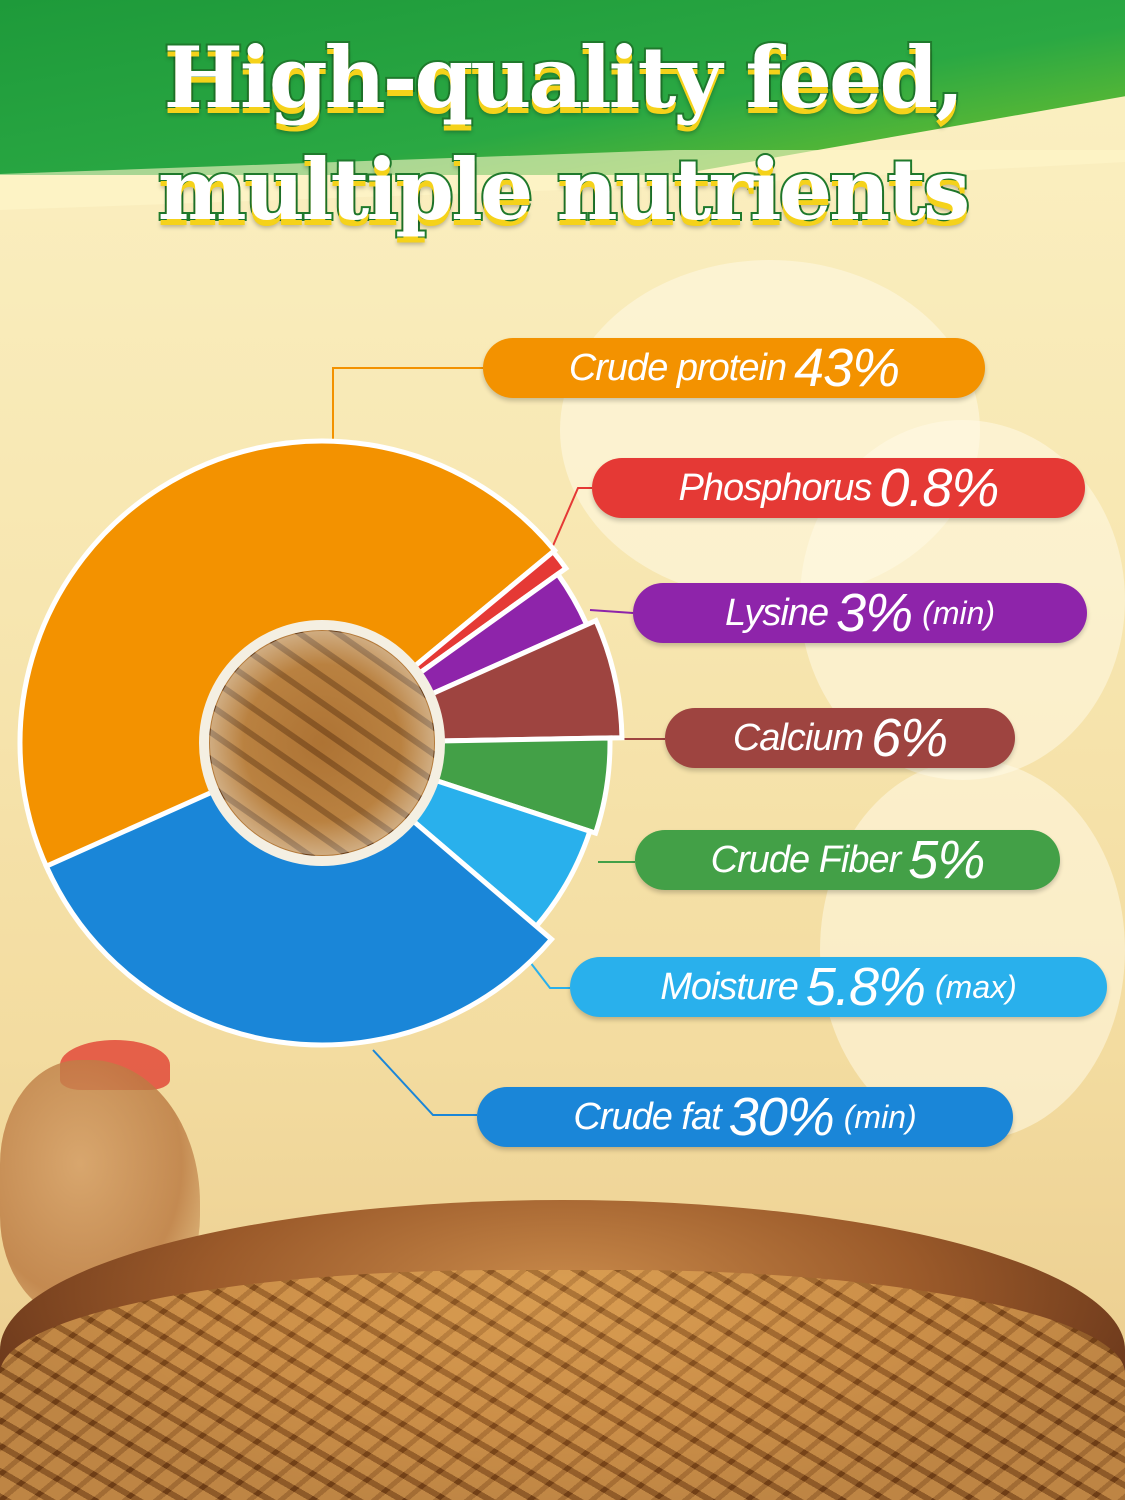  What do you see at coordinates (909, 738) in the screenshot?
I see `slice-value: 6%` at bounding box center [909, 738].